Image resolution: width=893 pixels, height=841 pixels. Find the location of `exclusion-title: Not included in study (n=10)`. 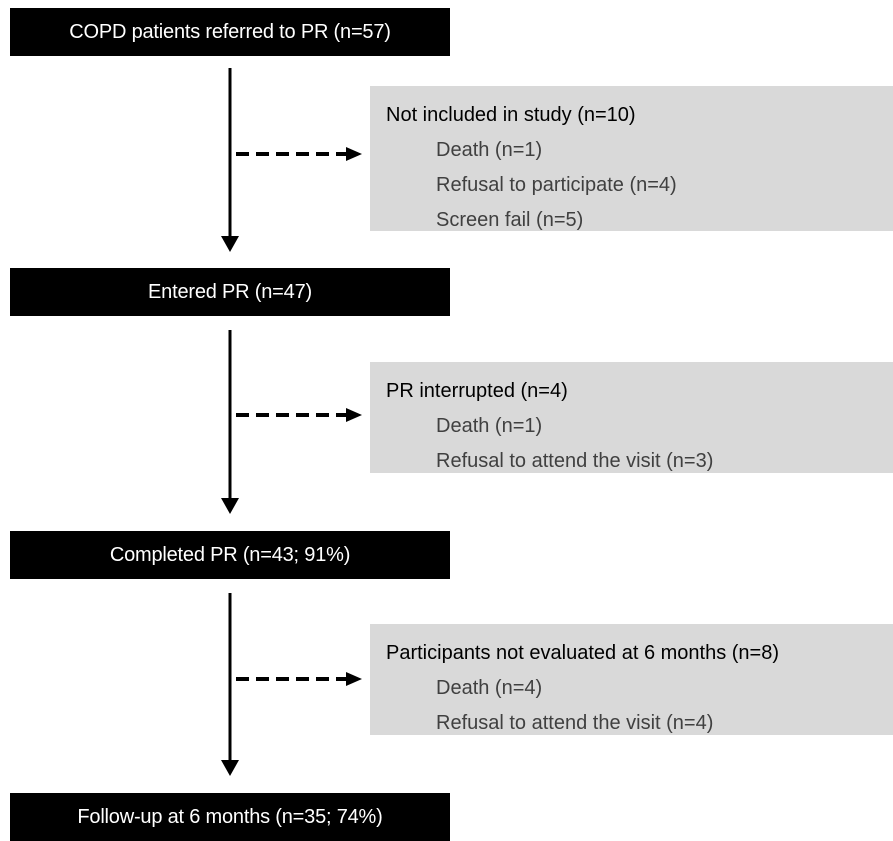

exclusion-title: Not included in study (n=10) is located at coordinates (511, 115).